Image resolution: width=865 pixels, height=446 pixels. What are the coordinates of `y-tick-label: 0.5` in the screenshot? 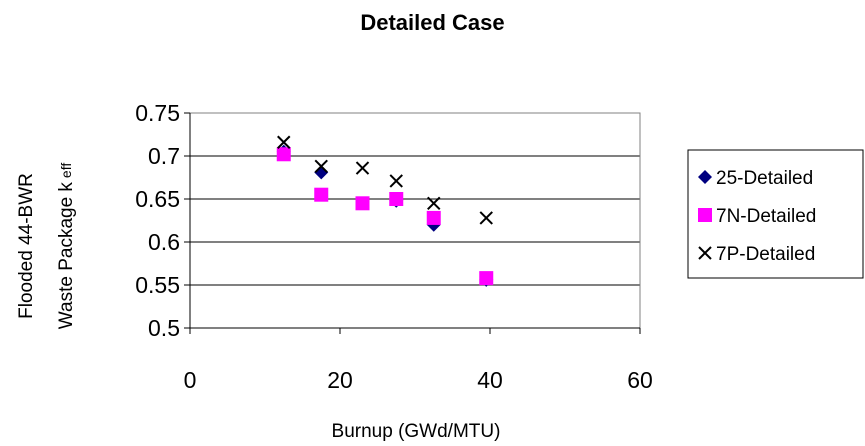 It's located at (164, 328).